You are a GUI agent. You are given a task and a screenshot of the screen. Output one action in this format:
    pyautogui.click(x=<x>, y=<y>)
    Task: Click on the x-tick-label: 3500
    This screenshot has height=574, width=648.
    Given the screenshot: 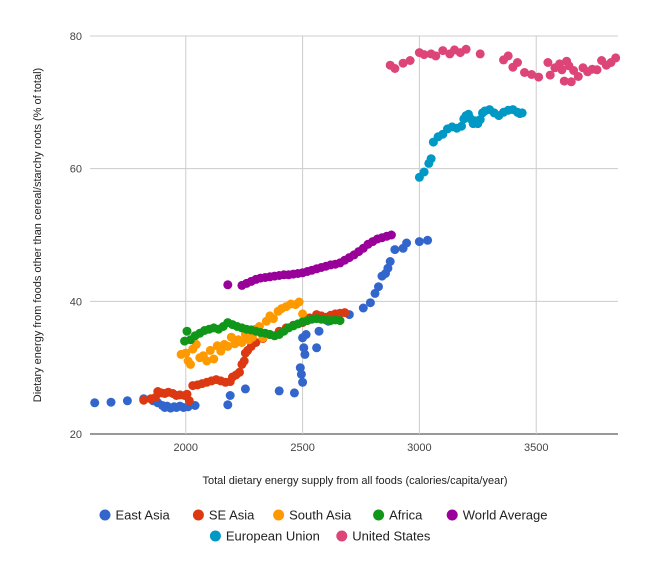 What is the action you would take?
    pyautogui.click(x=536, y=448)
    